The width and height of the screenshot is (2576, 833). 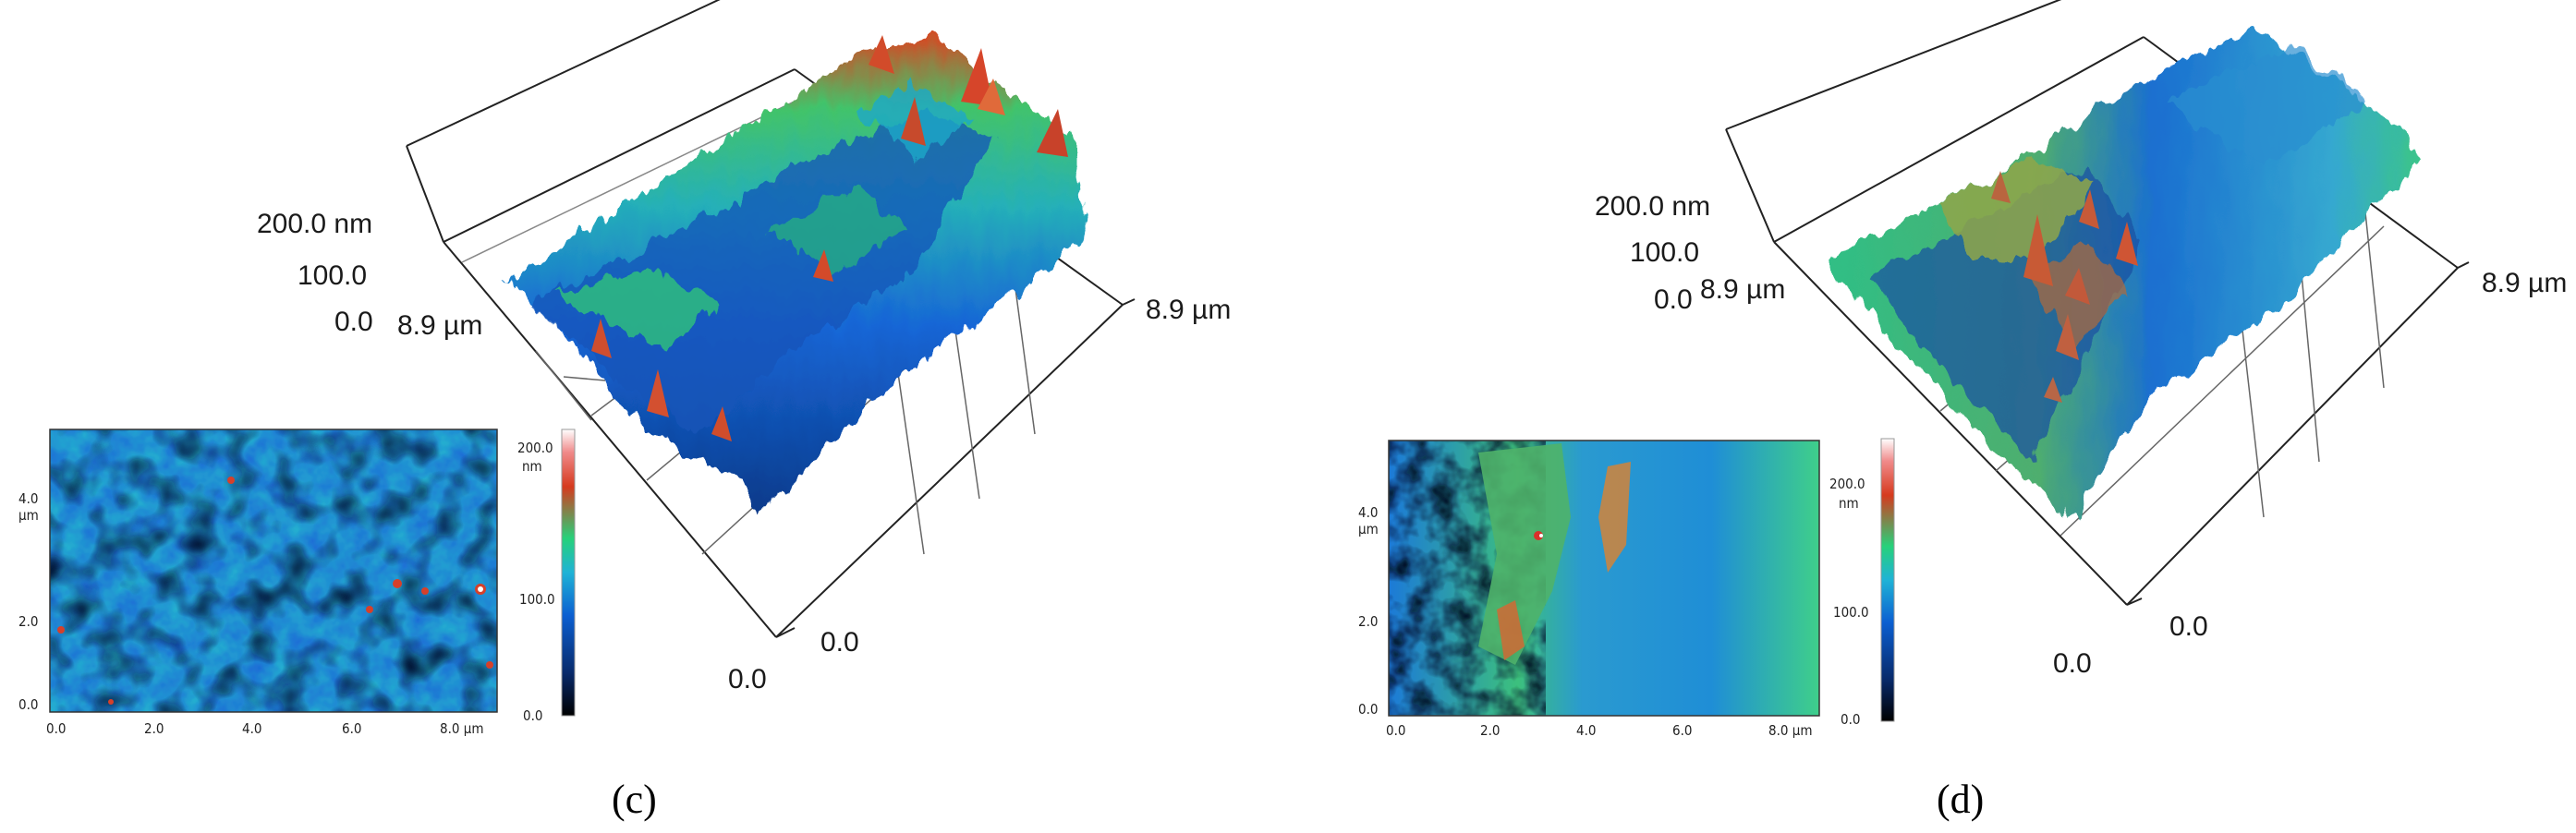 What do you see at coordinates (314, 224) in the screenshot?
I see `panel-c-z-top-label: 200.0 nm` at bounding box center [314, 224].